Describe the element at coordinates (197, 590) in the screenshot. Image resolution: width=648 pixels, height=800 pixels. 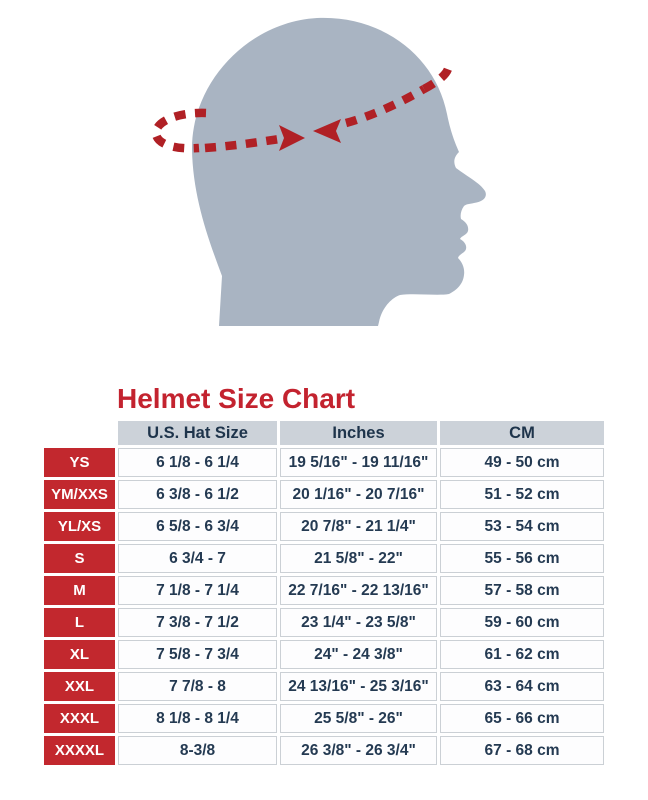
I see `hat-size-cell: 7 1/8 - 7 1/4` at that location.